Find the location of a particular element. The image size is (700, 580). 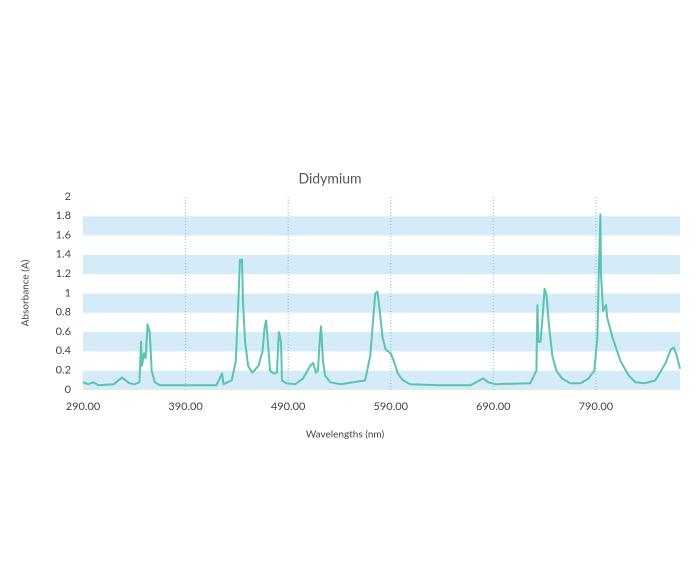

y-tick-label: 0.4 is located at coordinates (64, 350).